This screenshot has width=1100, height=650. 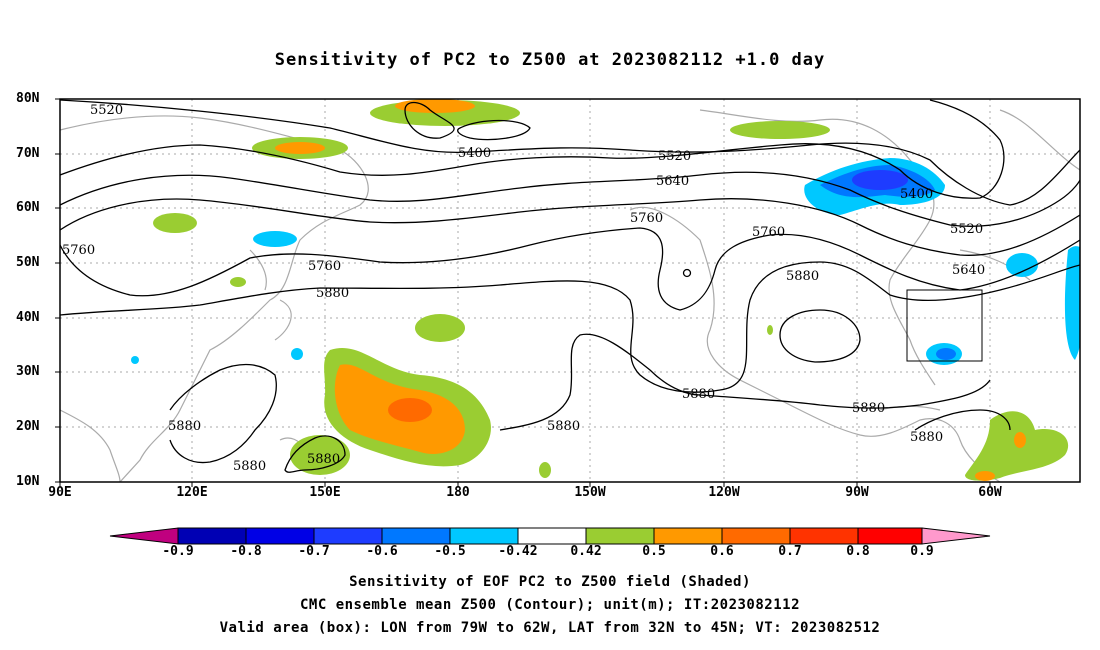 I want to click on lon-label: 90E, so click(x=60, y=492).